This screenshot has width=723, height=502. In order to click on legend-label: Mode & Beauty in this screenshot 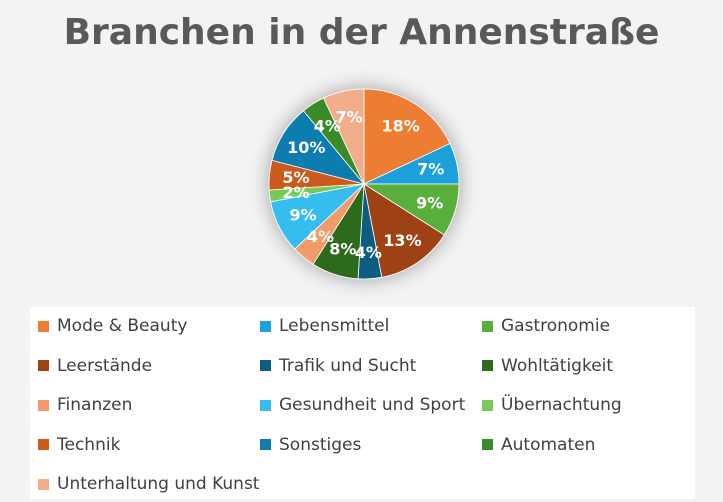, I will do `click(122, 326)`.